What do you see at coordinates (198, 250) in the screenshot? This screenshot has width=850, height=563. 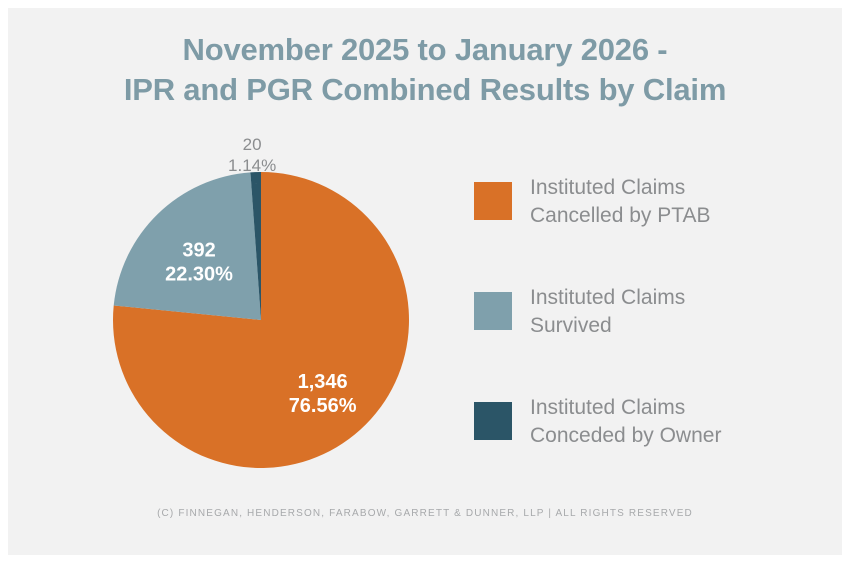 I see `pie-slice-value-label: 392` at bounding box center [198, 250].